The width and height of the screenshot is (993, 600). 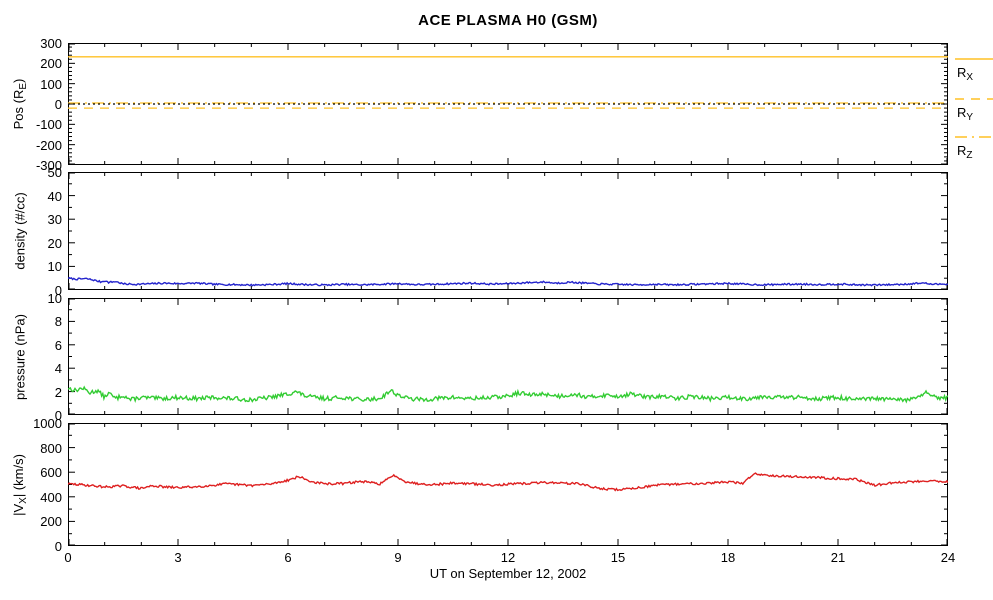 What do you see at coordinates (618, 557) in the screenshot?
I see `x-tick-label: 15` at bounding box center [618, 557].